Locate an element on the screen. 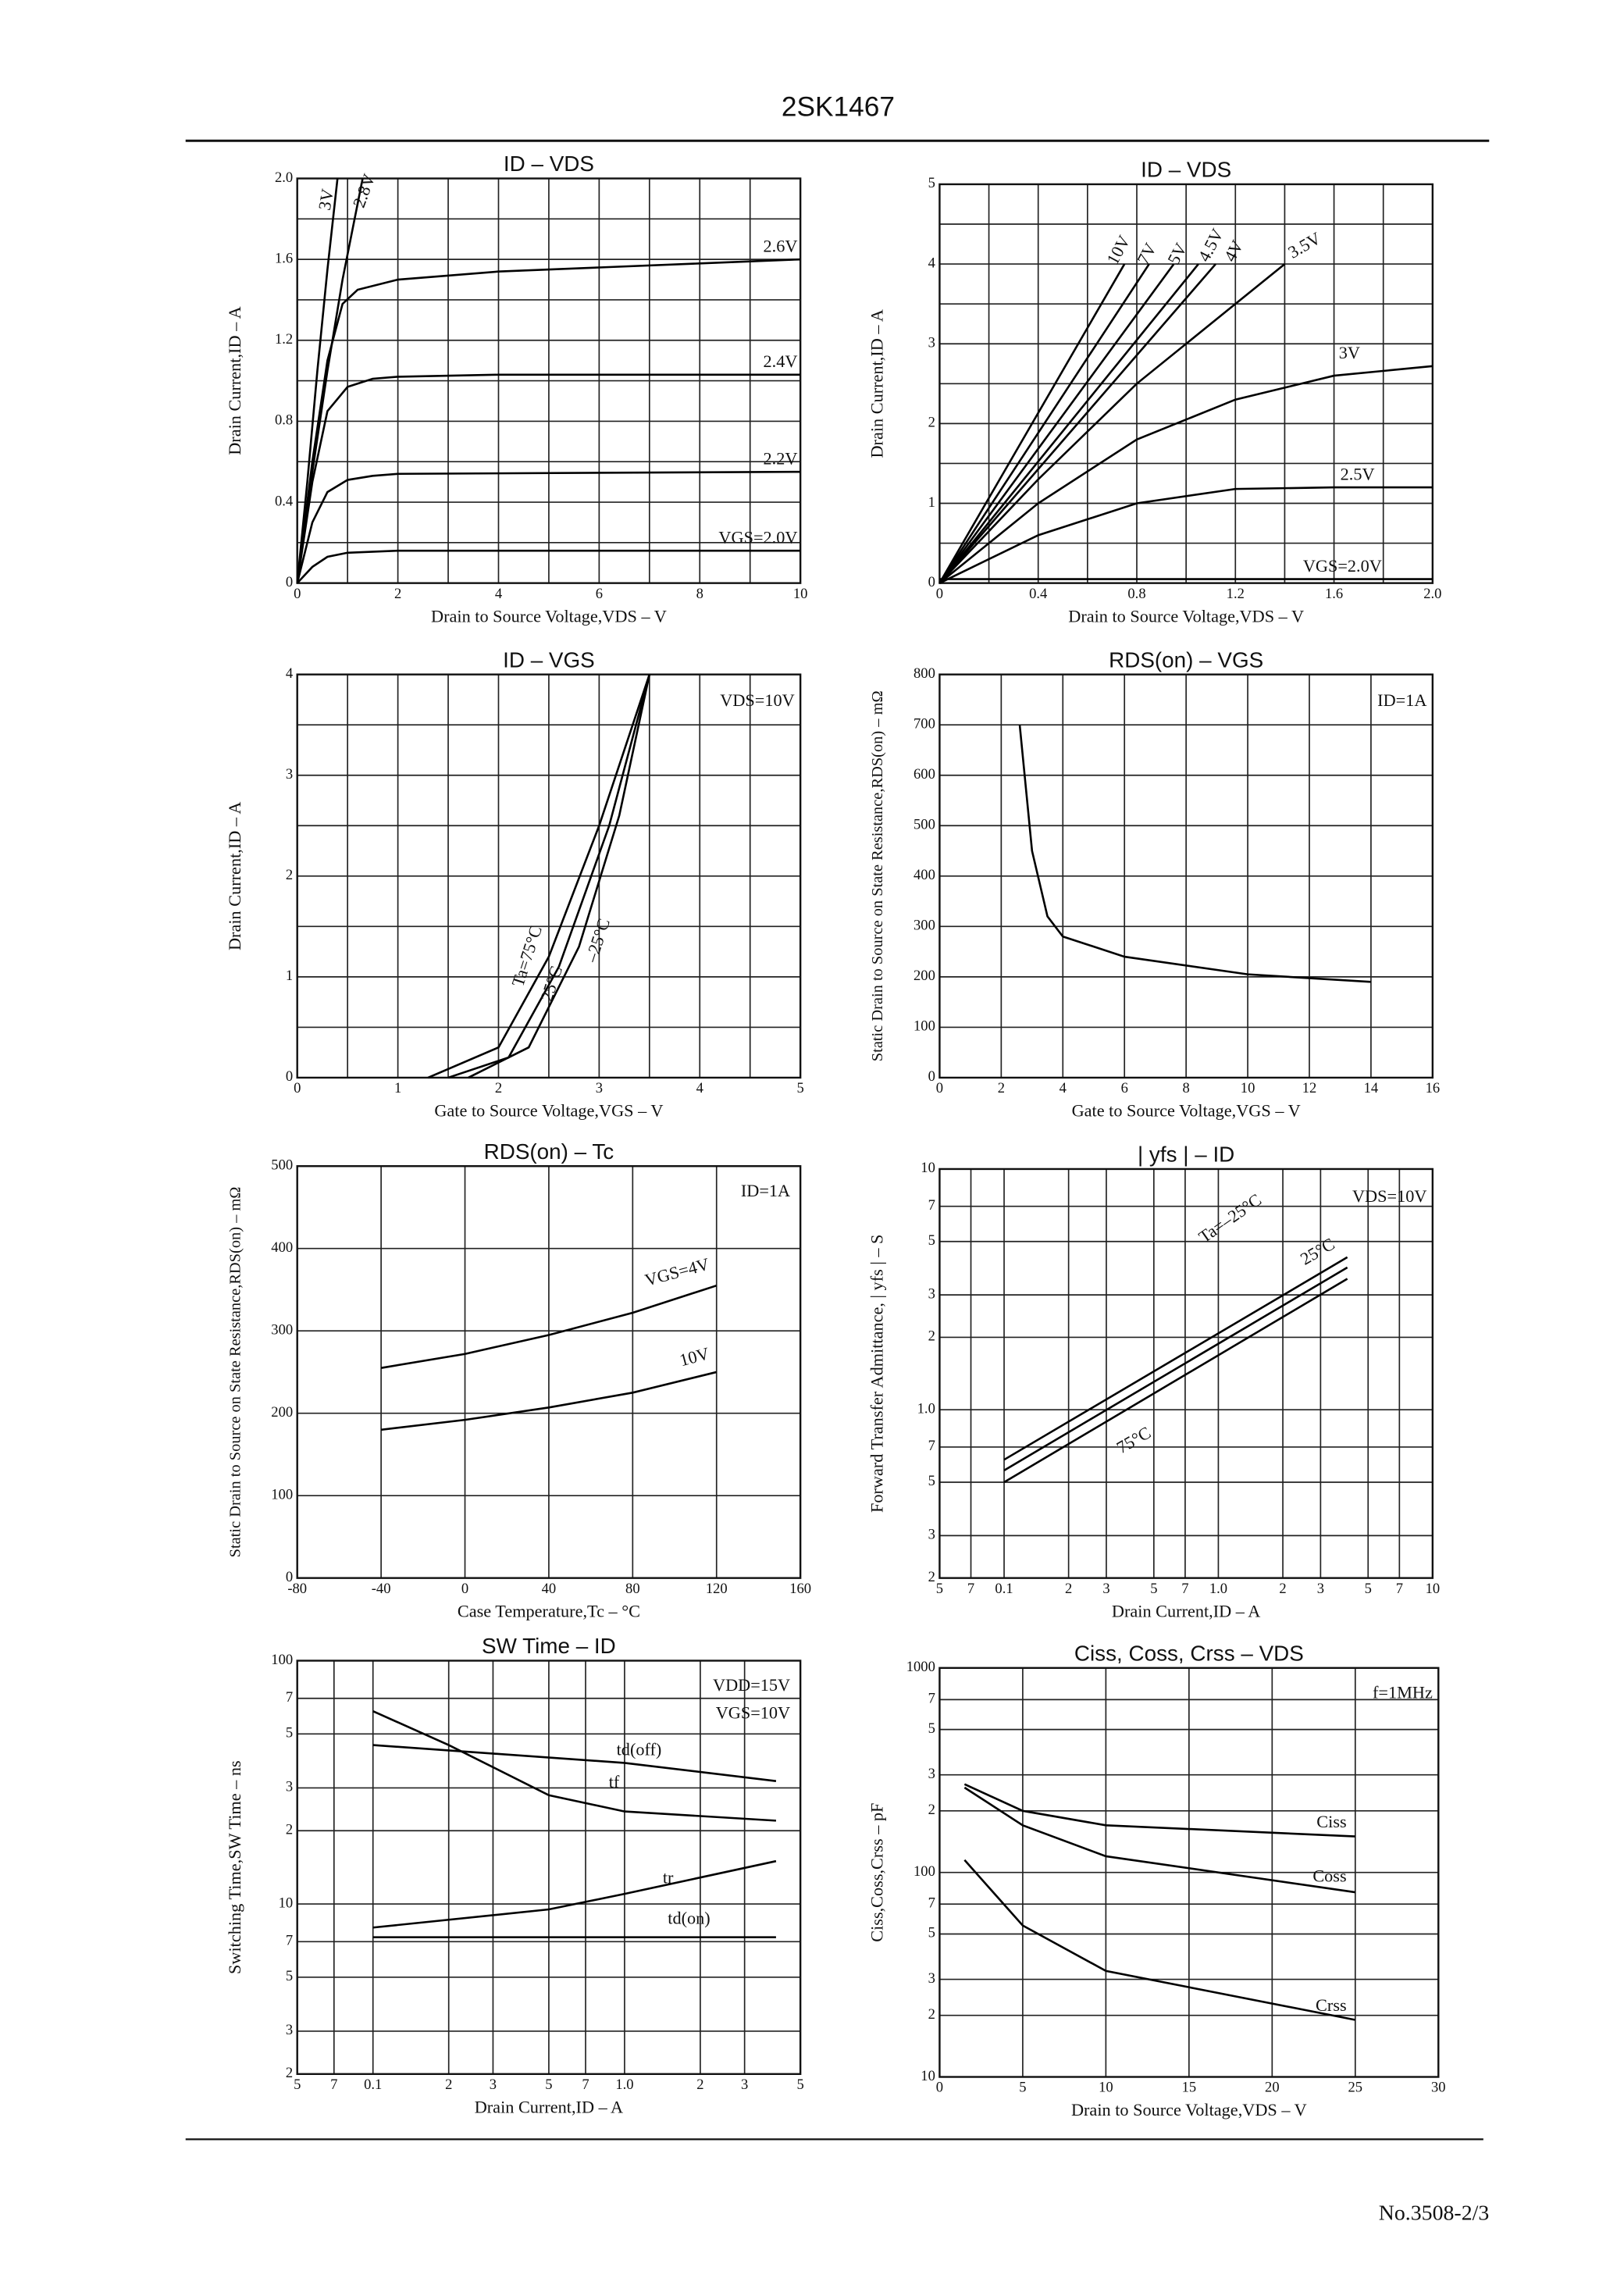 The image size is (1624, 2278). curve-label: 3.5V is located at coordinates (1304, 245).